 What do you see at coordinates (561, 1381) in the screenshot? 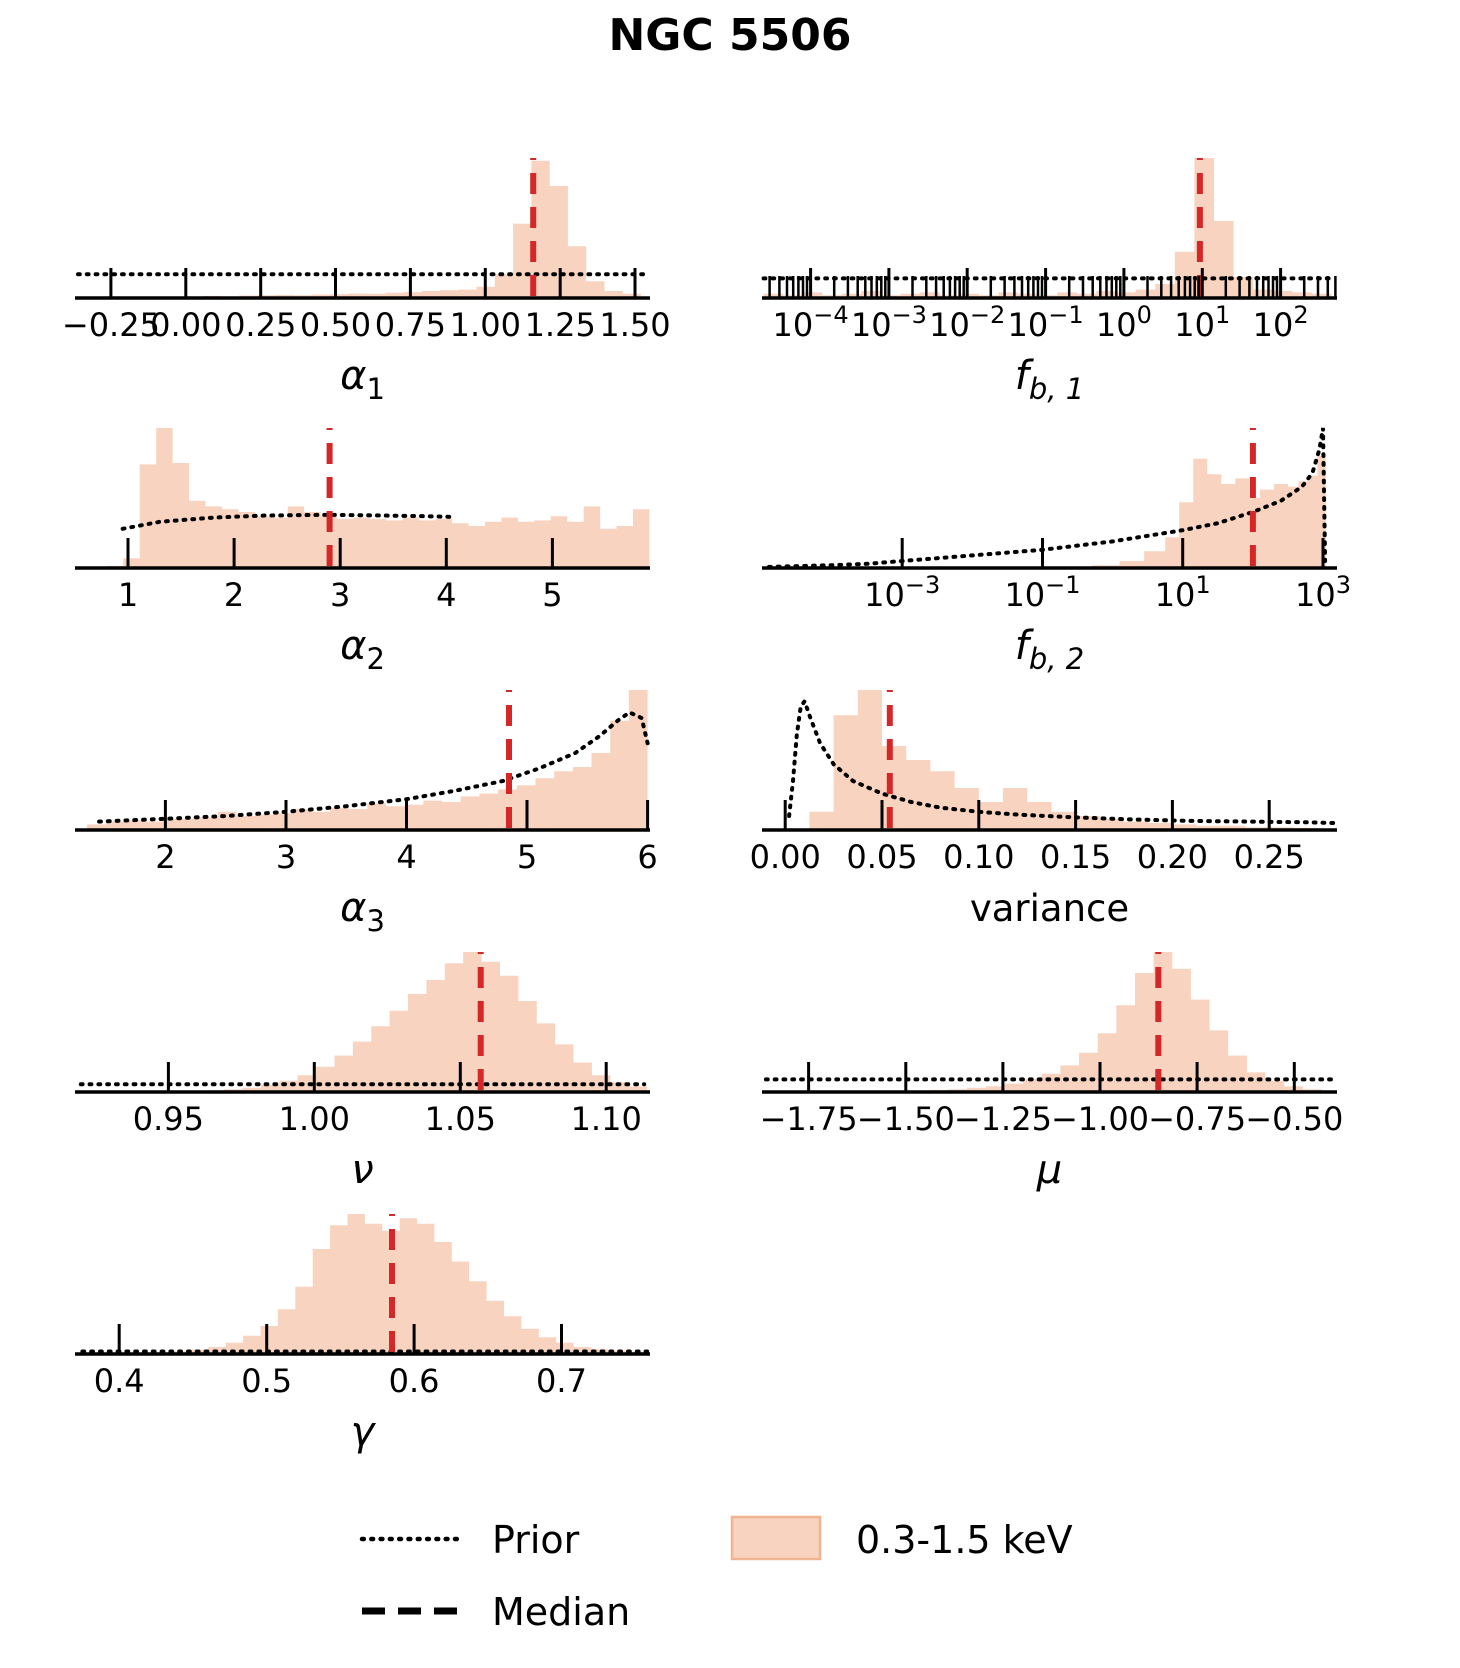
I see `tick-label: 0.7` at bounding box center [561, 1381].